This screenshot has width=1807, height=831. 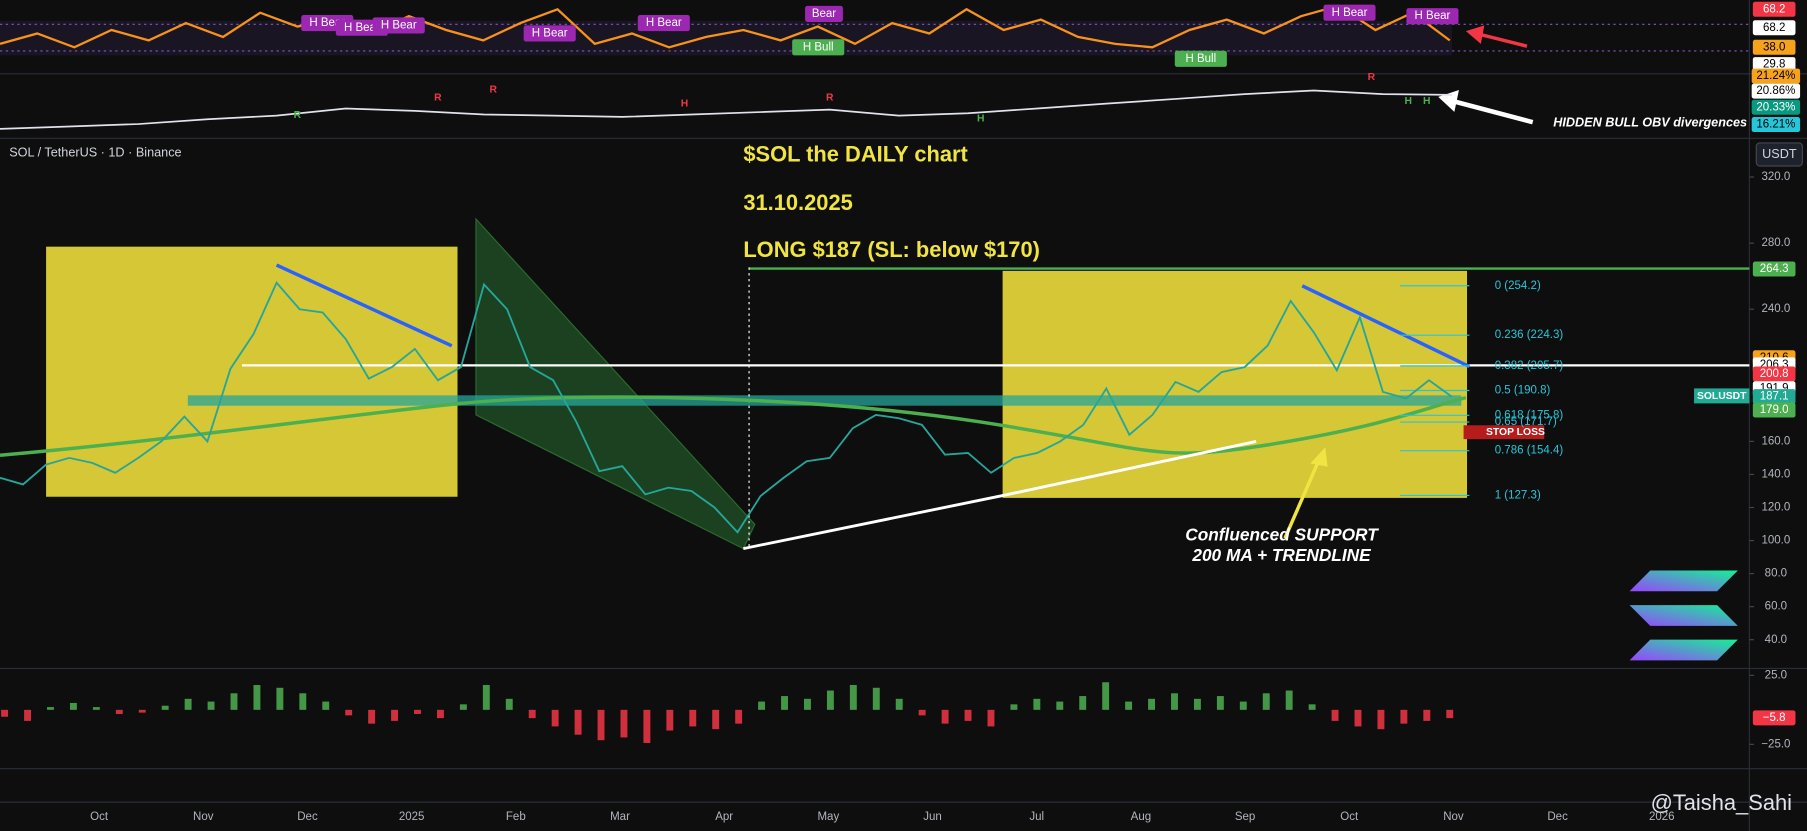 I want to click on price-tag-label: 179.0, so click(x=1774, y=410).